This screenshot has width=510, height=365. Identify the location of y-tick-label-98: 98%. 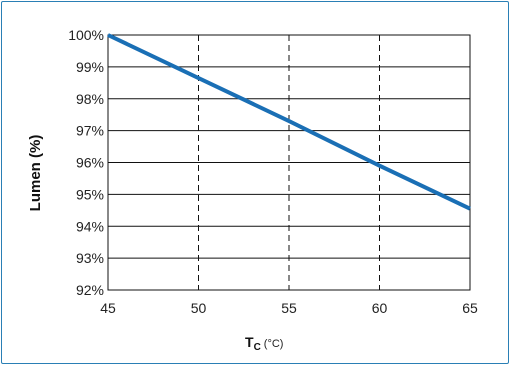
(90, 99).